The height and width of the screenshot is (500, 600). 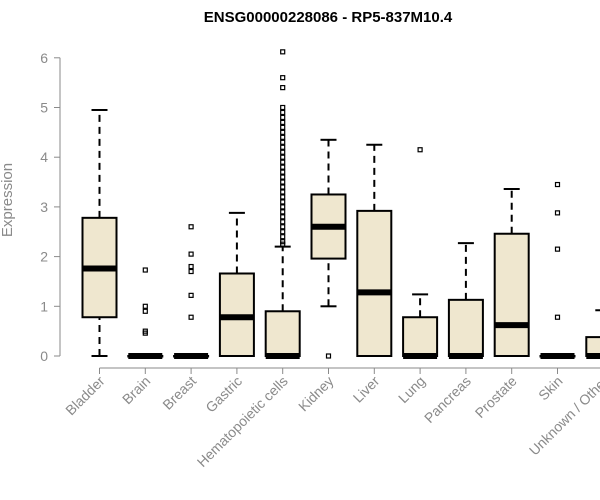 I want to click on y-tick-label-5: 5, so click(x=44, y=108).